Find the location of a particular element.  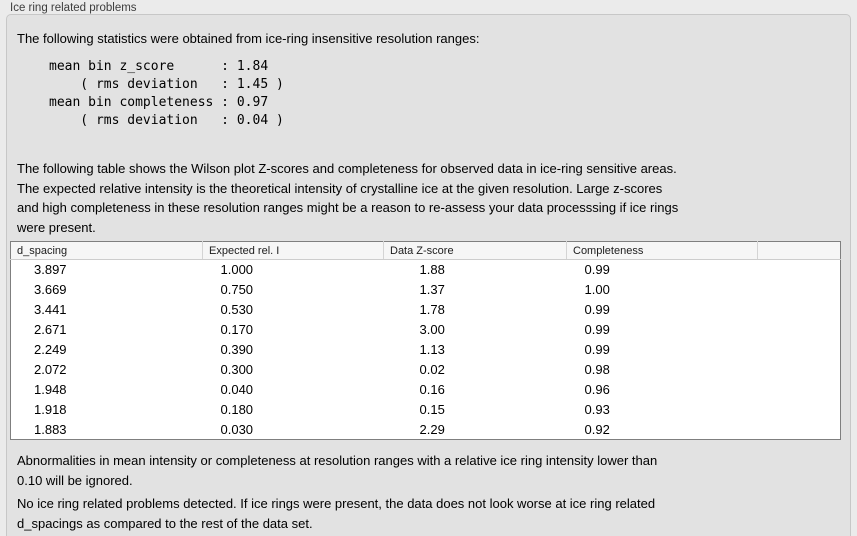

table-cell: 0.170 is located at coordinates (237, 329).